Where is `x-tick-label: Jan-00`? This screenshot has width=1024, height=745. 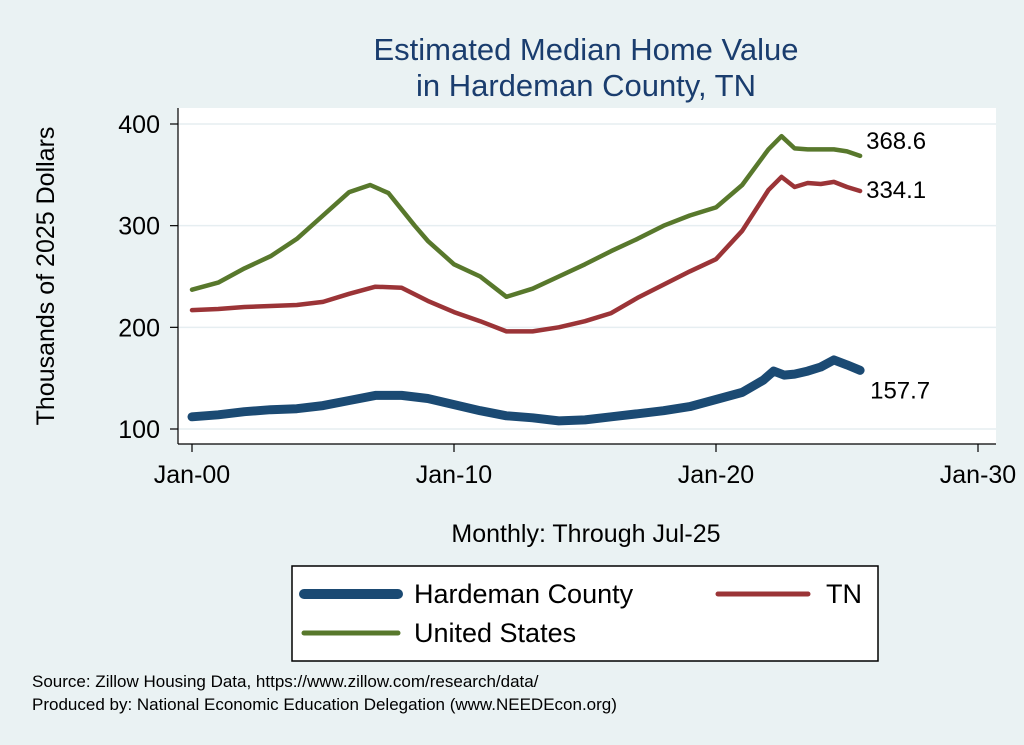
x-tick-label: Jan-00 is located at coordinates (192, 475).